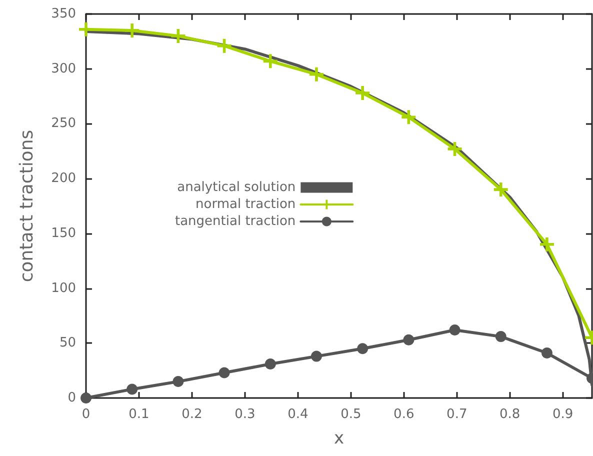 Image resolution: width=593 pixels, height=456 pixels. I want to click on x-tick-label: 0.1, so click(139, 414).